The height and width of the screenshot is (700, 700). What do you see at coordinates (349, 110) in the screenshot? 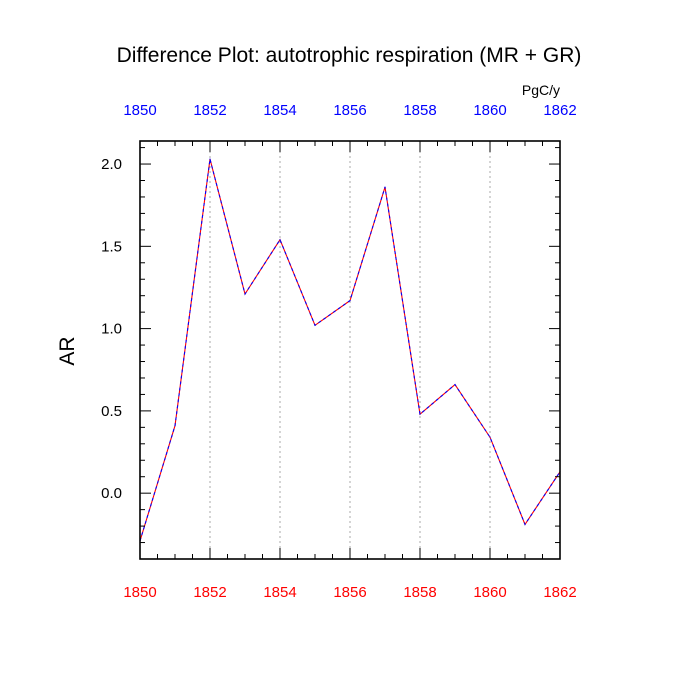
I see `x-tick-label-top: 1856` at bounding box center [349, 110].